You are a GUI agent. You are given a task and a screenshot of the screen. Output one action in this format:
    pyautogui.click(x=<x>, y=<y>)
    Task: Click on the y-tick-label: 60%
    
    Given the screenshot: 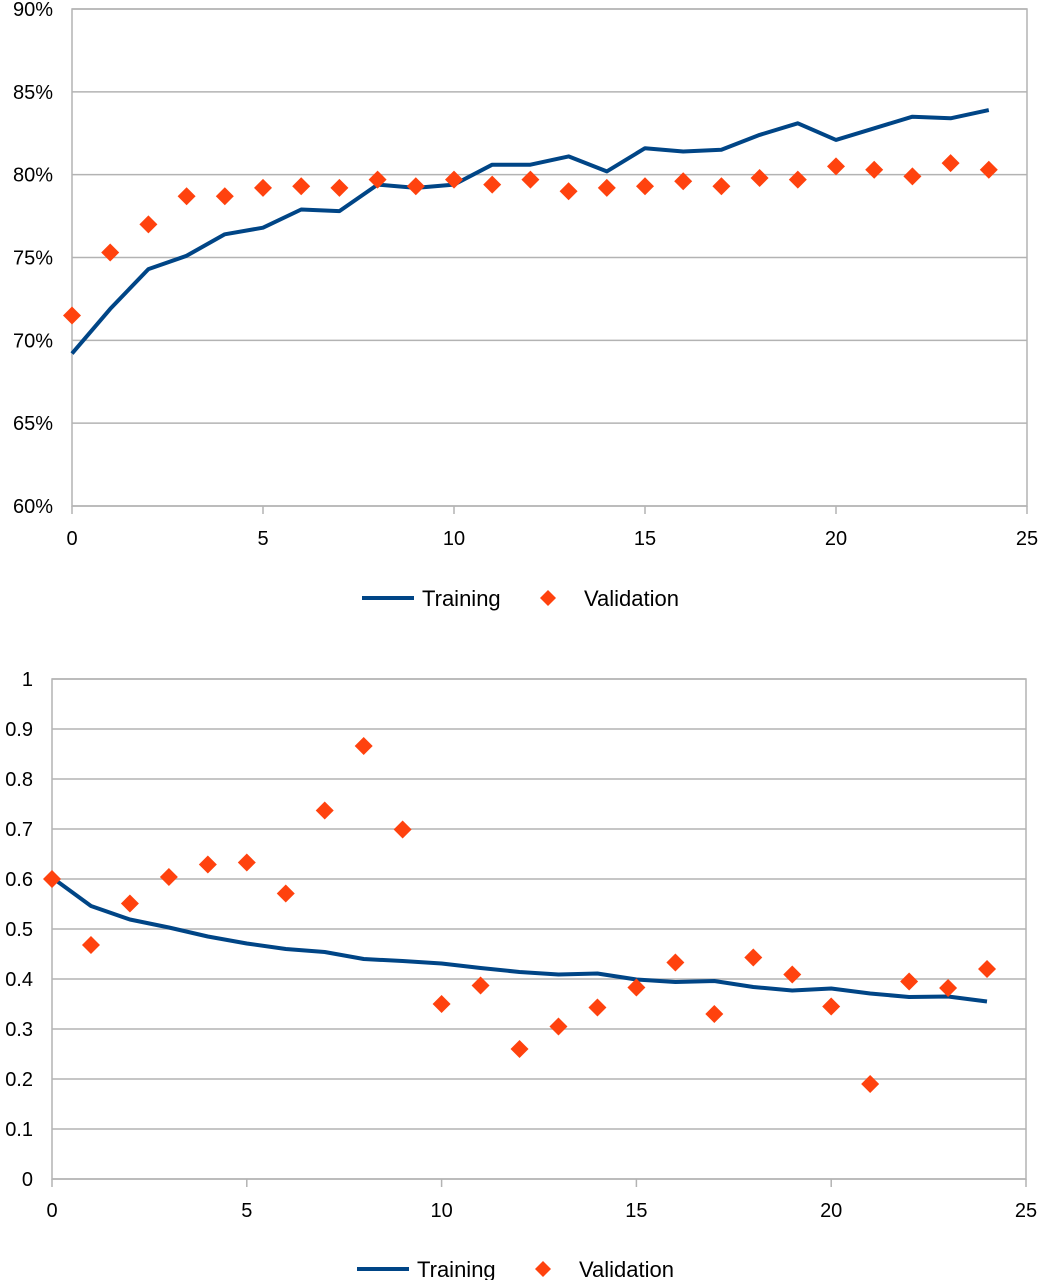 What is the action you would take?
    pyautogui.click(x=33, y=507)
    